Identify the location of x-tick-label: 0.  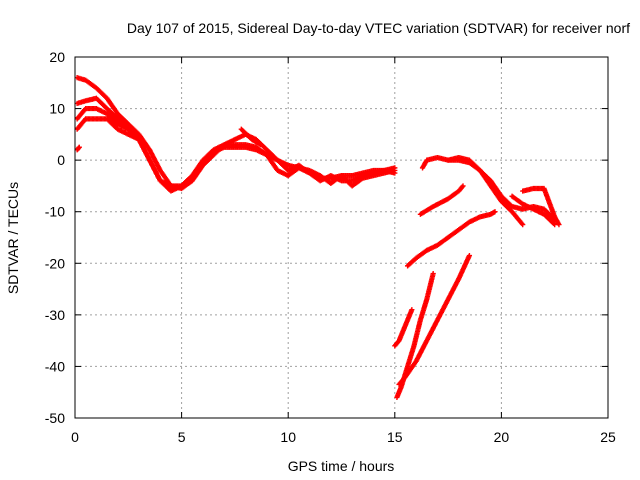
(75, 437).